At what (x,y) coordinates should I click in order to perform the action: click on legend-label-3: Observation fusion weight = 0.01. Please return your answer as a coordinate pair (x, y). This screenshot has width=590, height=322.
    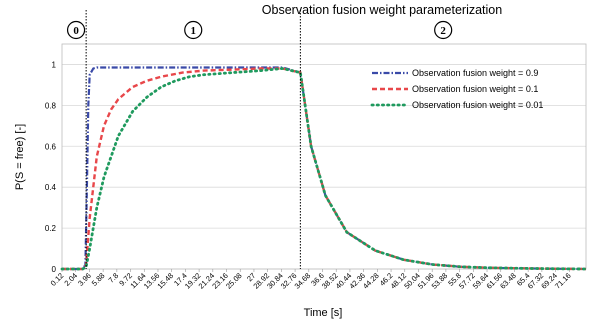
    Looking at the image, I should click on (477, 105).